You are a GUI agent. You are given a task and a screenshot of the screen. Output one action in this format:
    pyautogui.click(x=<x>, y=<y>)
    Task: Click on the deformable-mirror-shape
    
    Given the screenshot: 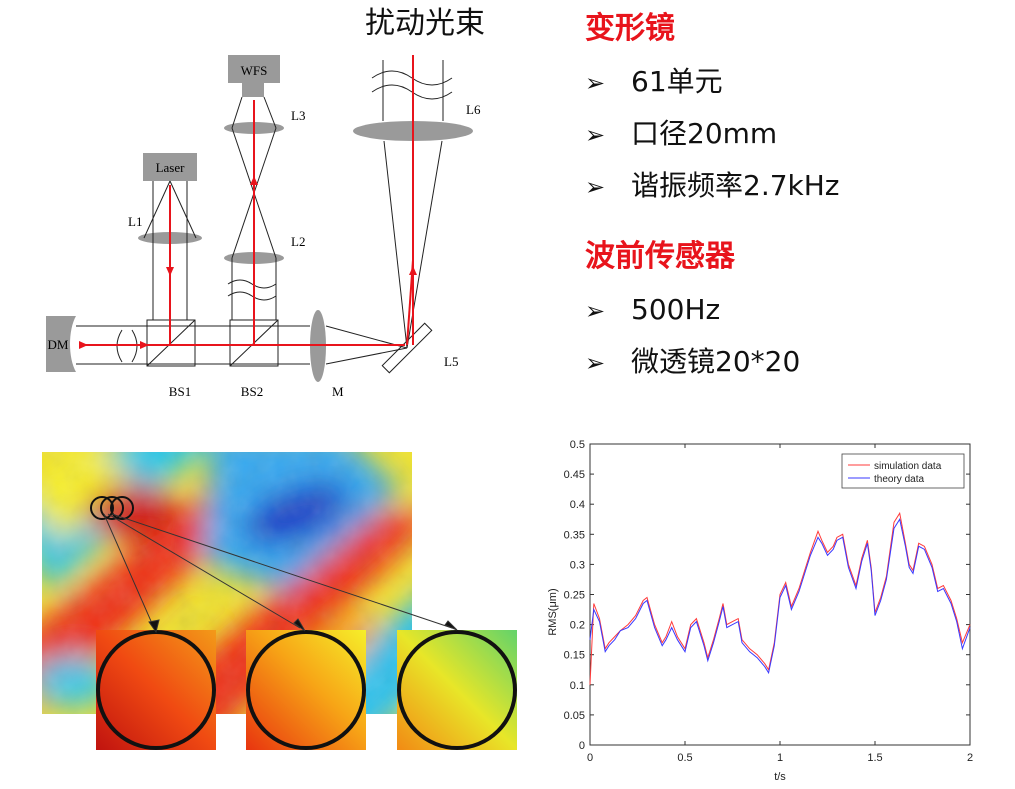 What is the action you would take?
    pyautogui.click(x=61, y=344)
    